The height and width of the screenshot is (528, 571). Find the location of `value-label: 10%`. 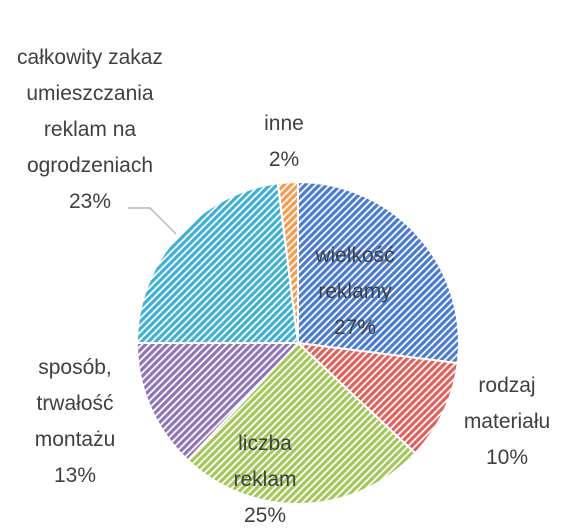

value-label: 10% is located at coordinates (507, 457).